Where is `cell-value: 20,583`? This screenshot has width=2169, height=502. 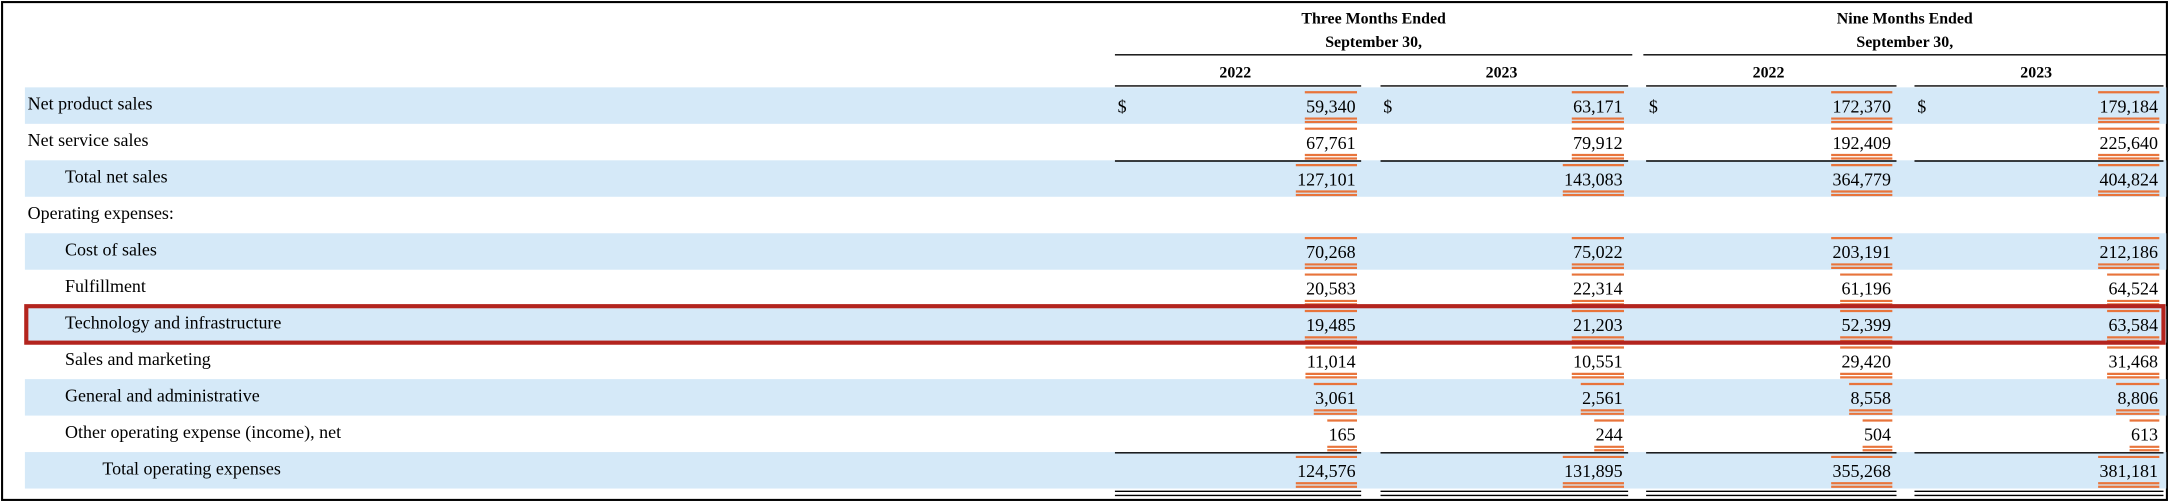
cell-value: 20,583 is located at coordinates (1330, 289).